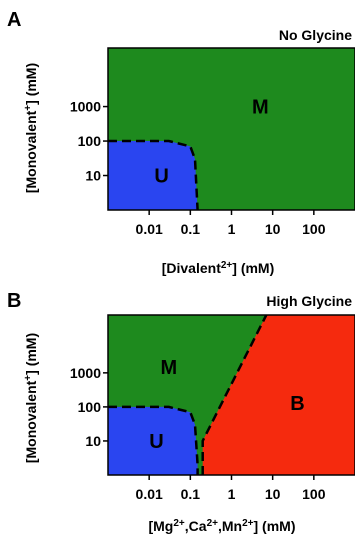 The image size is (355, 539). What do you see at coordinates (221, 526) in the screenshot?
I see `panel-b-xlabel: [Mg2+,Ca2+,Mn2+] (mM)` at bounding box center [221, 526].